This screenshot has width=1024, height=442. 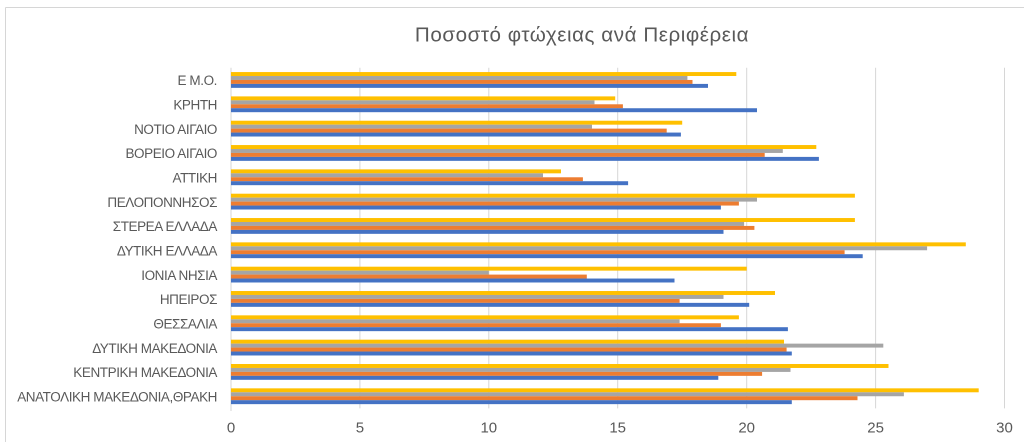 What do you see at coordinates (1004, 427) in the screenshot?
I see `svg-text: 30` at bounding box center [1004, 427].